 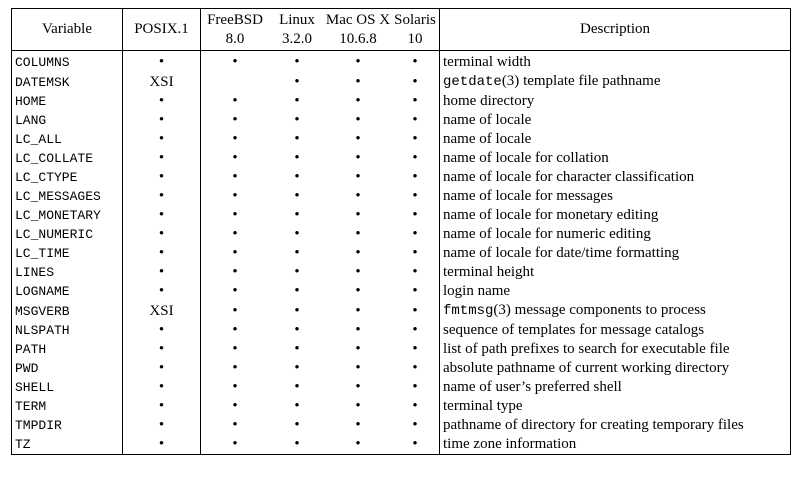 What do you see at coordinates (358, 38) in the screenshot?
I see `header-macos-version: 10.6.8` at bounding box center [358, 38].